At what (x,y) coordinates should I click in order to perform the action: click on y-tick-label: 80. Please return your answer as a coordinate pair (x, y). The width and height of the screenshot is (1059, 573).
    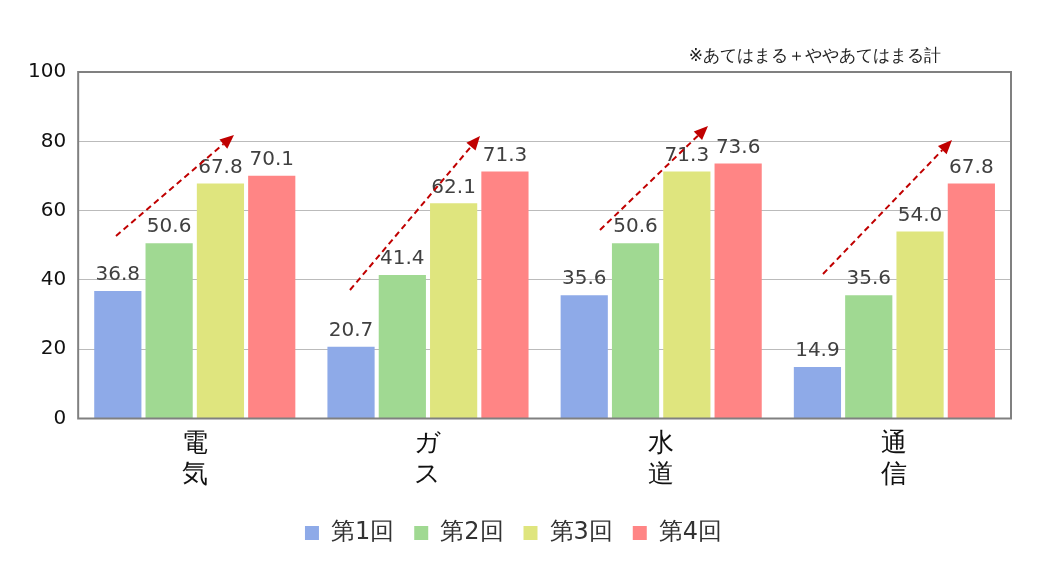
    Looking at the image, I should click on (53, 139).